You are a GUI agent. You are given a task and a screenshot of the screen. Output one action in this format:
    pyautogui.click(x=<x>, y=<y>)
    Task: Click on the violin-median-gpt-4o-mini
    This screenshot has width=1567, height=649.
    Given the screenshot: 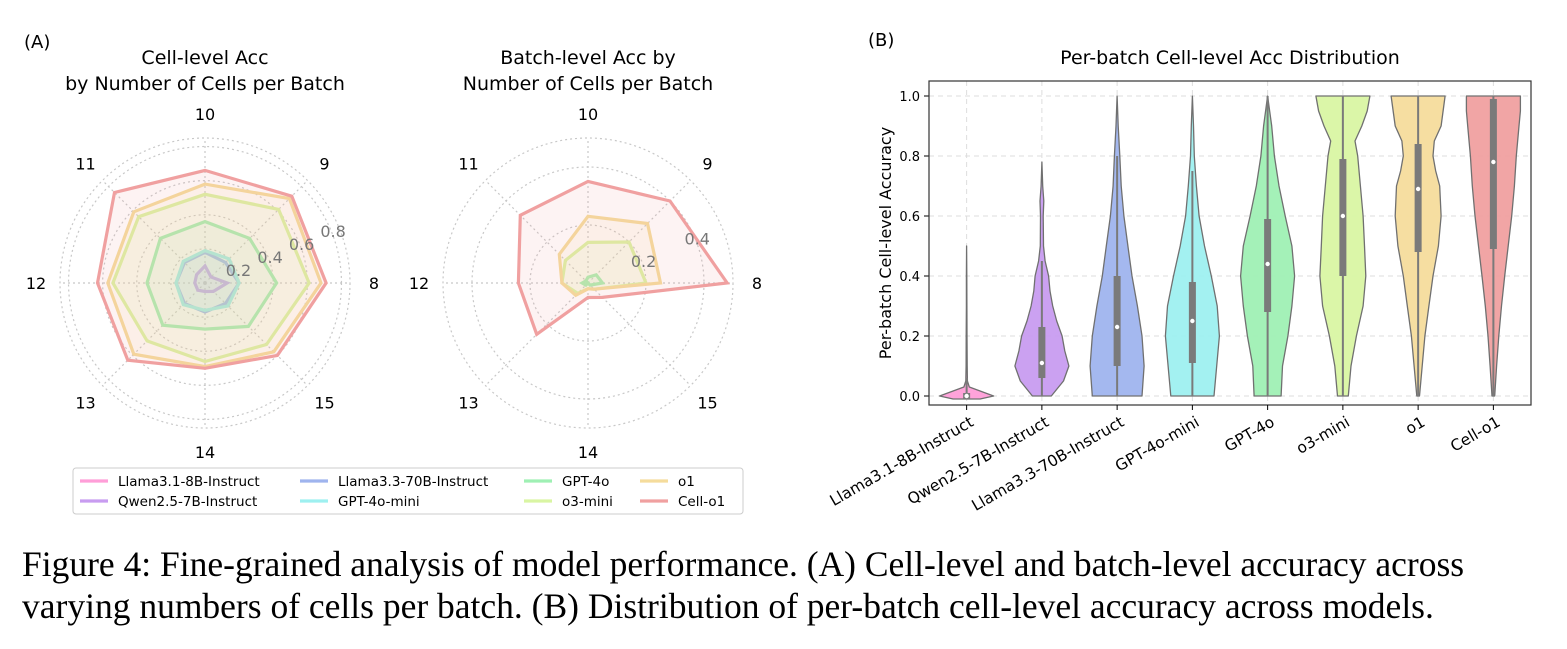 What is the action you would take?
    pyautogui.click(x=1192, y=321)
    